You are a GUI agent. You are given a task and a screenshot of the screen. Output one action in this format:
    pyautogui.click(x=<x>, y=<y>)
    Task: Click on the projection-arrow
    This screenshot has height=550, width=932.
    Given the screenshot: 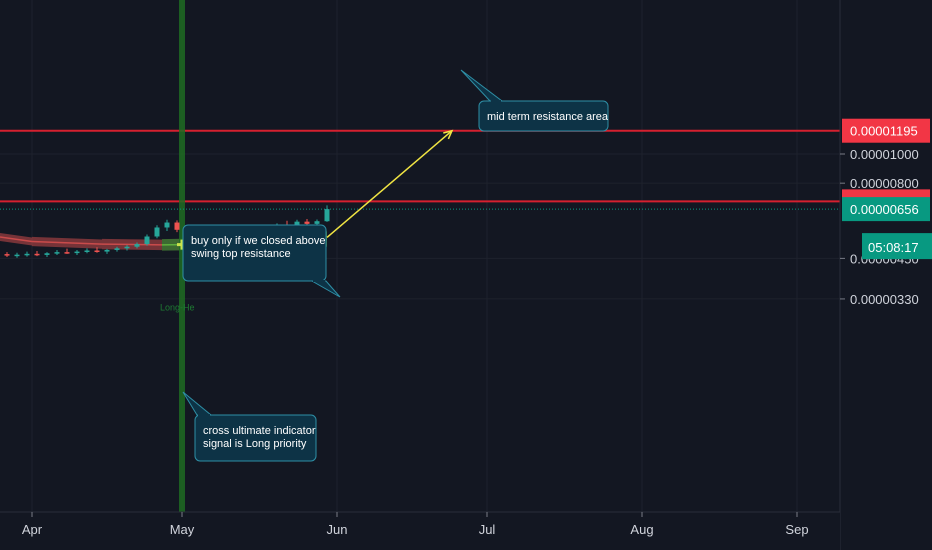 What is the action you would take?
    pyautogui.click(x=390, y=184)
    